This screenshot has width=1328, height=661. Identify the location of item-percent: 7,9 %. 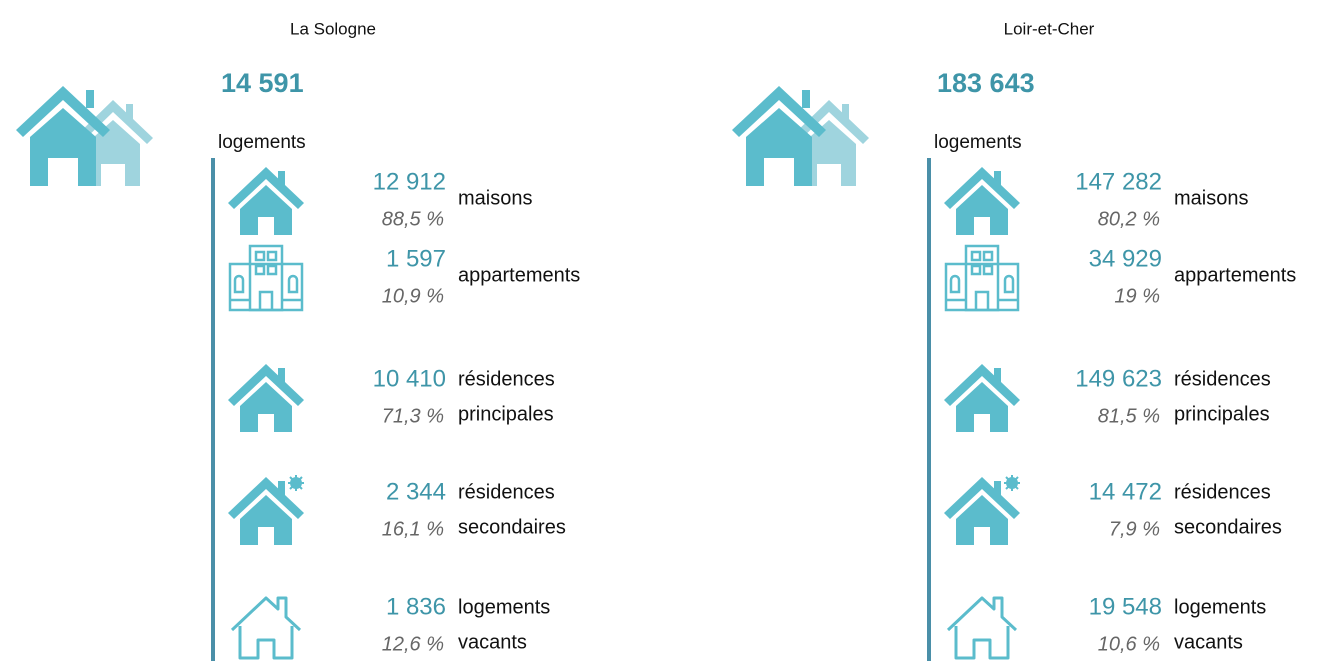
(1134, 529).